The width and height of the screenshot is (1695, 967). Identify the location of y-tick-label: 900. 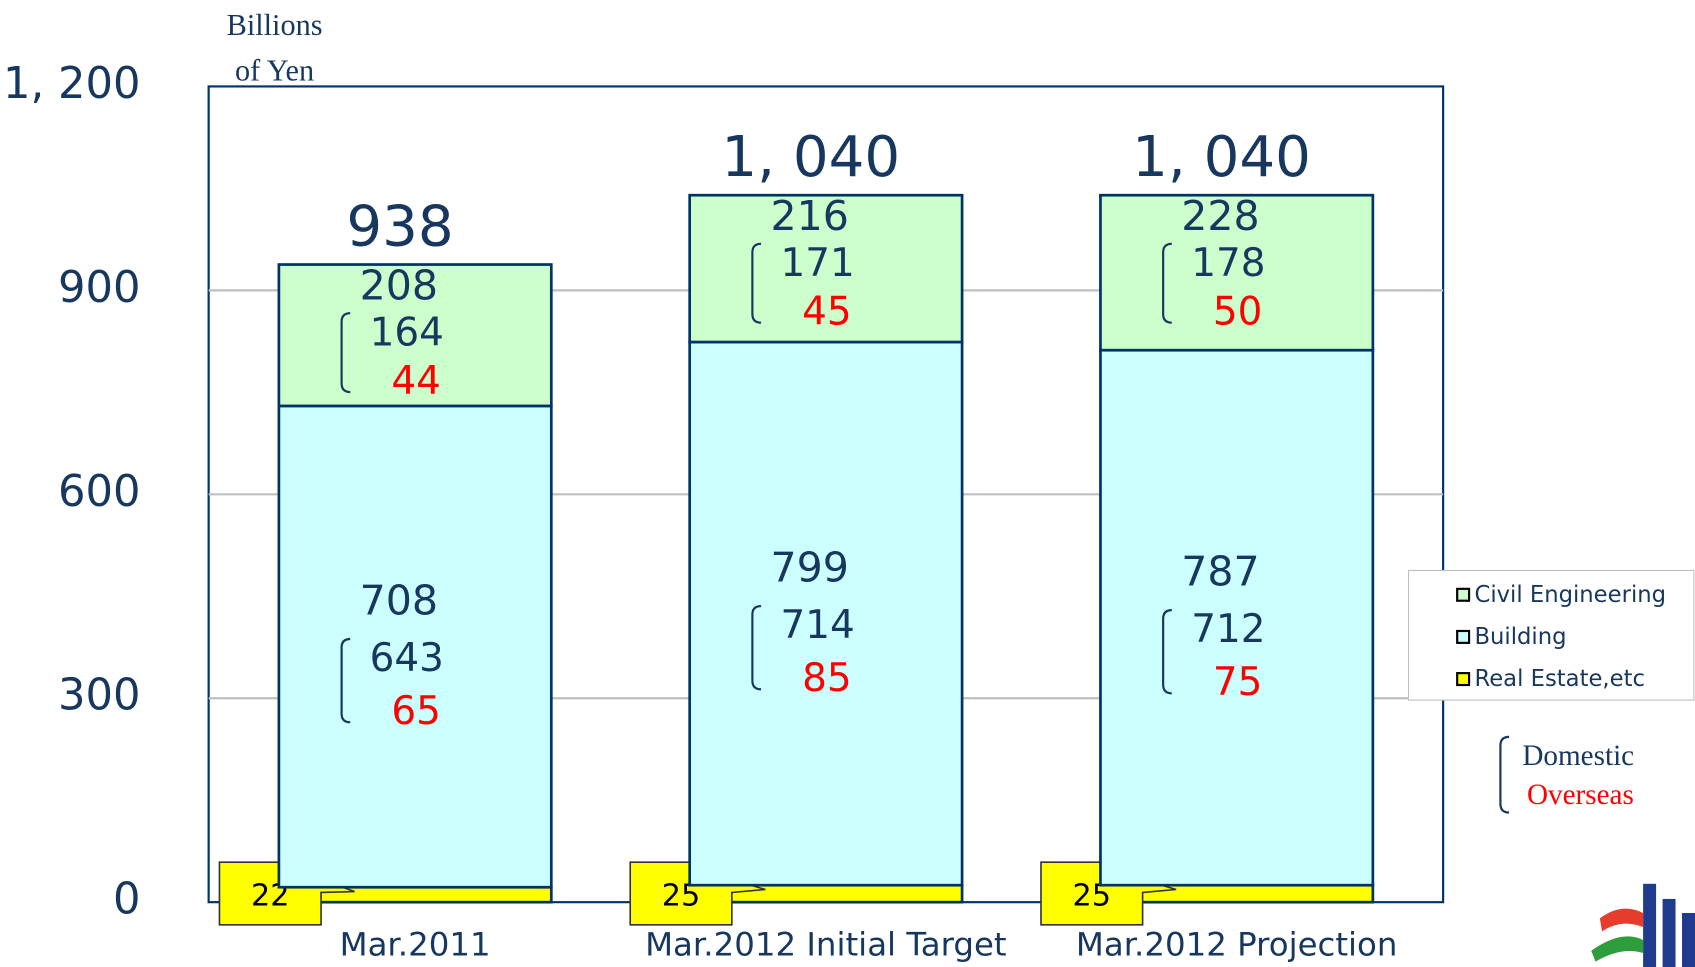
(99, 288).